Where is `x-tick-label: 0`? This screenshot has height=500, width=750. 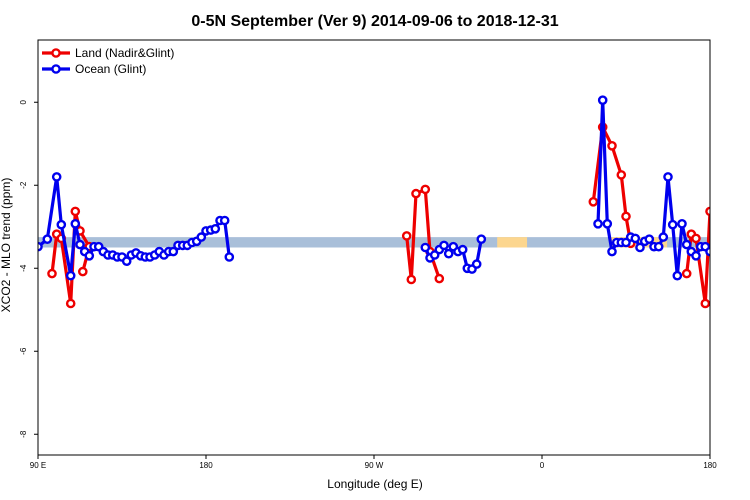
x-tick-label: 0 is located at coordinates (542, 465).